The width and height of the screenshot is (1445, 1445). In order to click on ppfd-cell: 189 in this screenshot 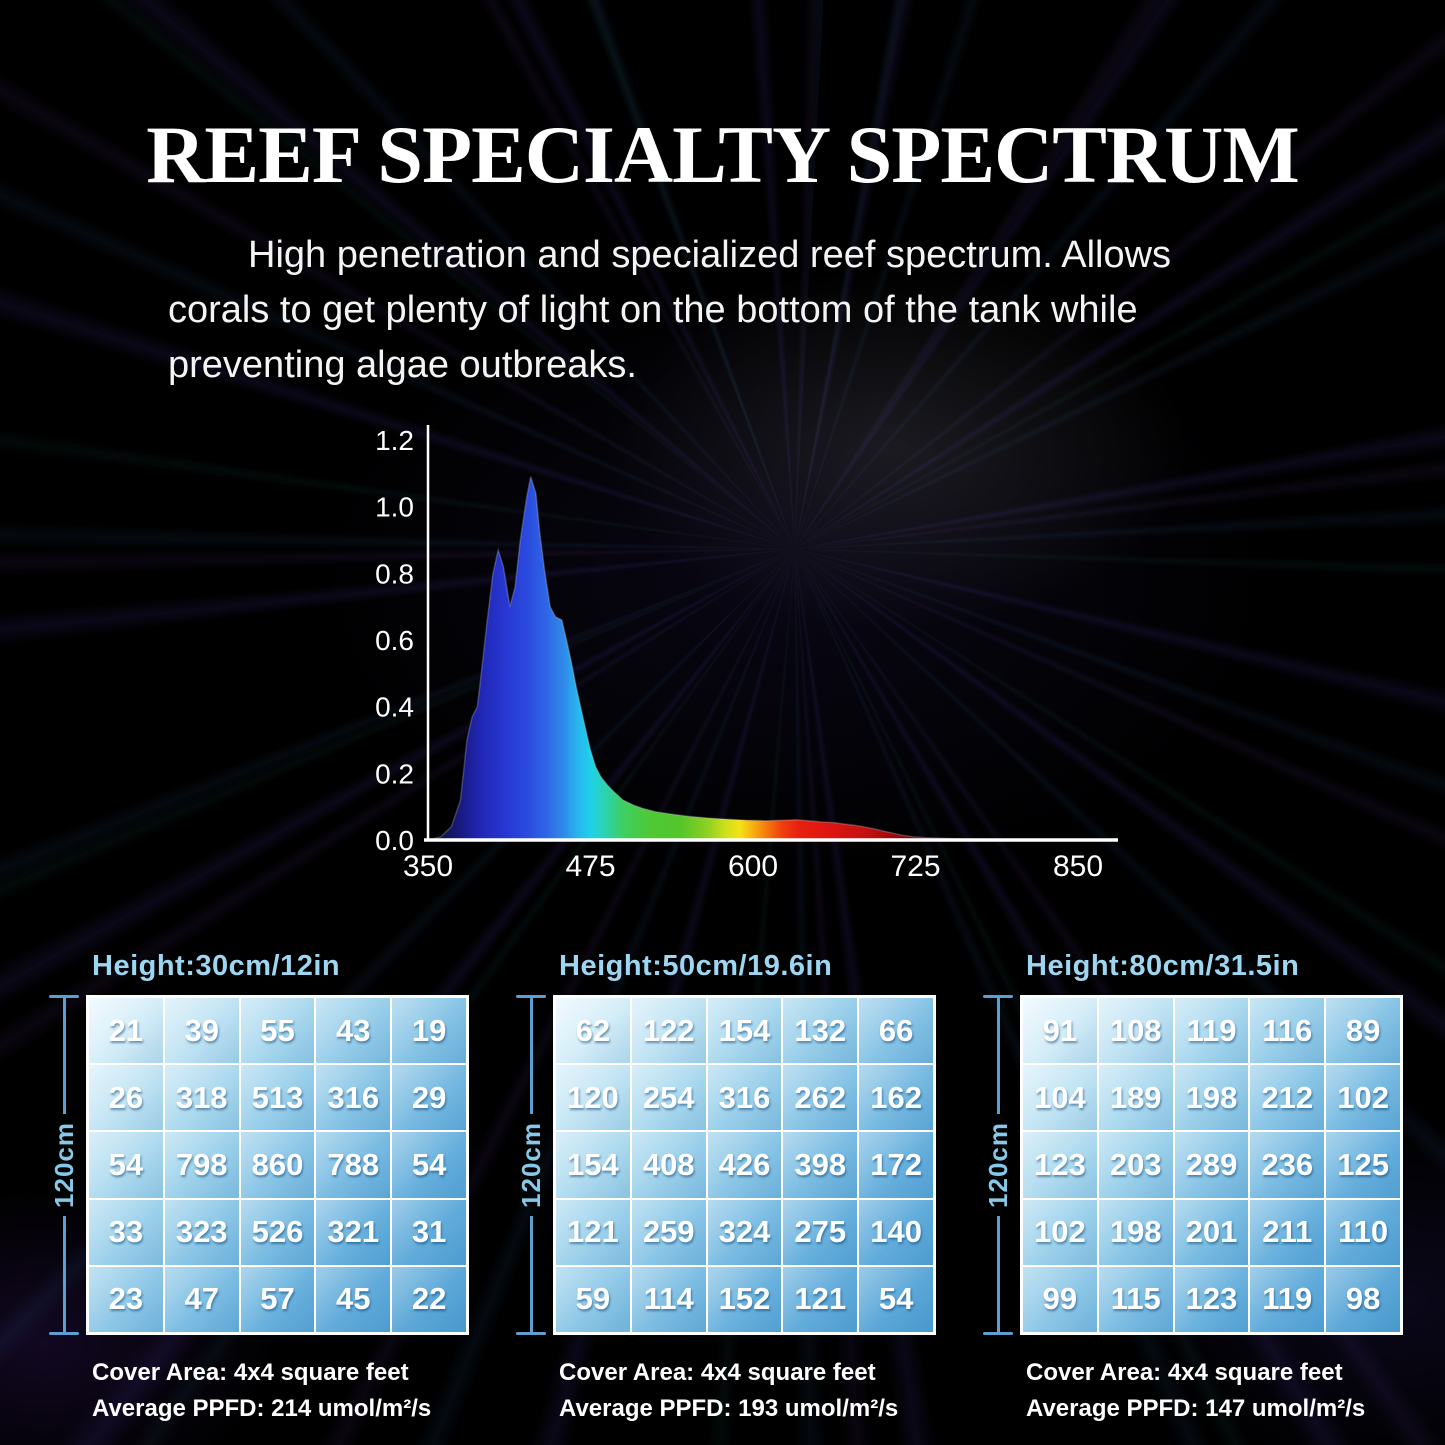, I will do `click(1135, 1098)`.